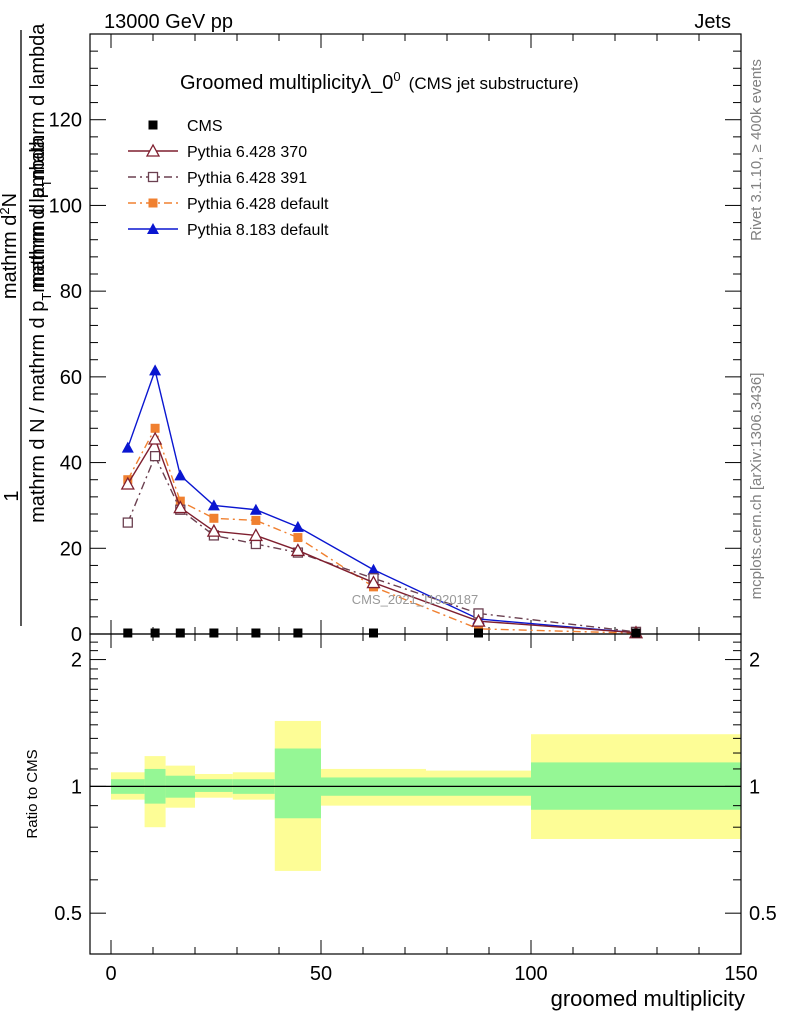 The image size is (786, 1024). I want to click on legend-entry-pythia-6-428-default: Pythia 6.428 default, so click(228, 204).